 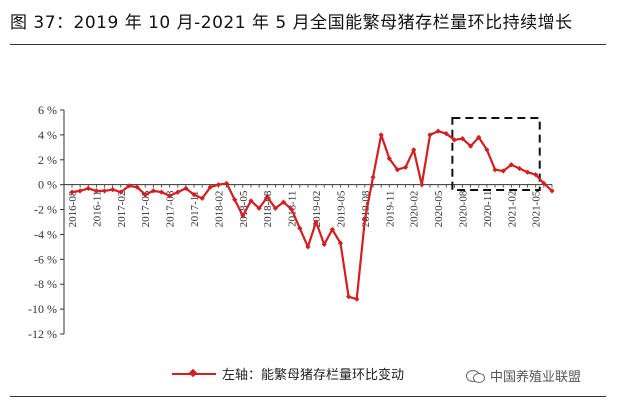 What do you see at coordinates (512, 209) in the screenshot?
I see `x-tick-label: 2021-02` at bounding box center [512, 209].